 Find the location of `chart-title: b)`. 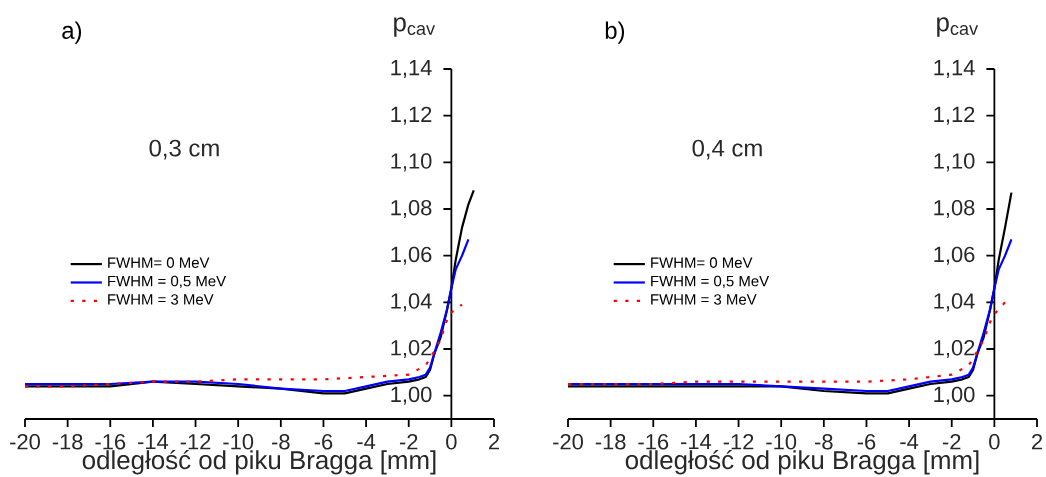

chart-title: b) is located at coordinates (615, 32).